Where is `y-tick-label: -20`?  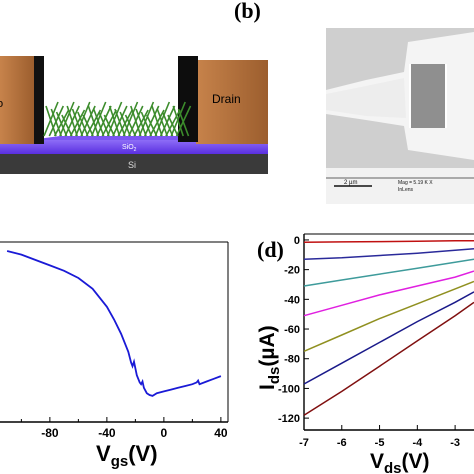
y-tick-label: -20 is located at coordinates (292, 271).